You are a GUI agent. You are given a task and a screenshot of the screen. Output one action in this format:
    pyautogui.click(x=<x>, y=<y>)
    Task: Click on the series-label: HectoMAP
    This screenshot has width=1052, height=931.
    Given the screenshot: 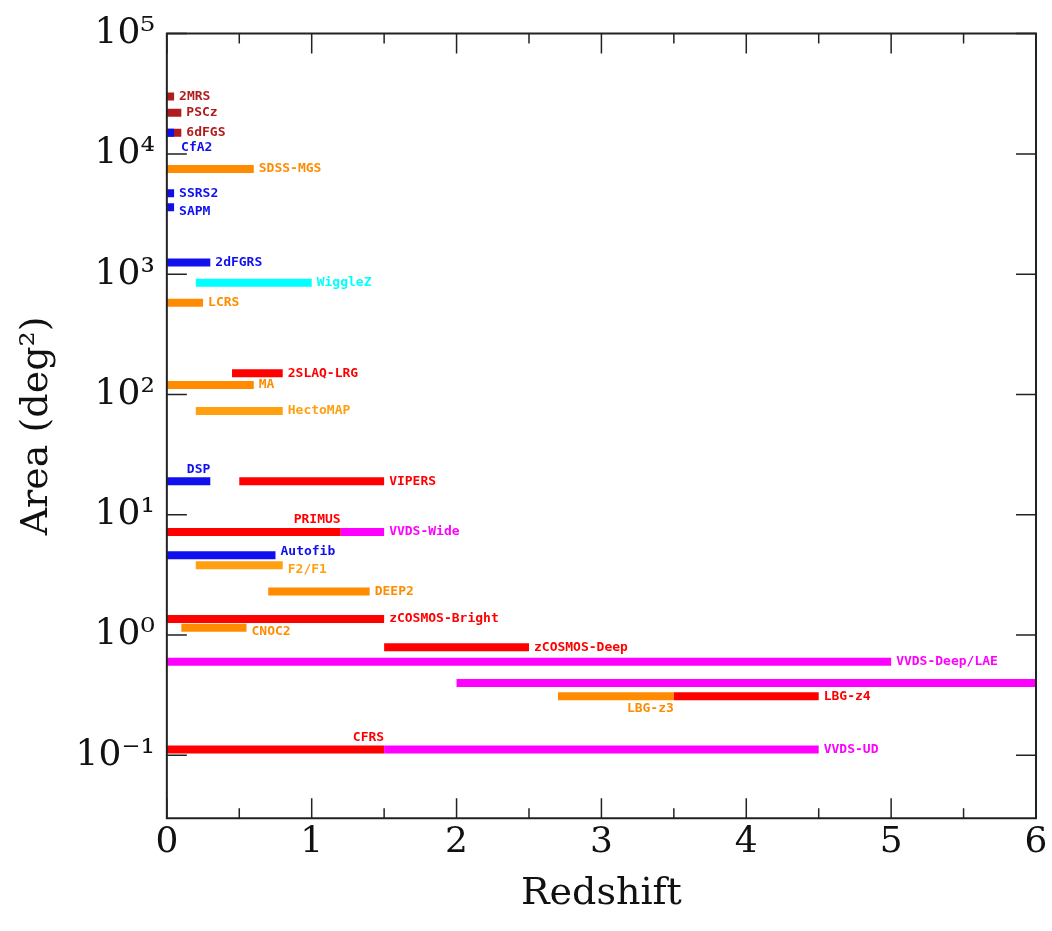 What is the action you would take?
    pyautogui.click(x=319, y=410)
    